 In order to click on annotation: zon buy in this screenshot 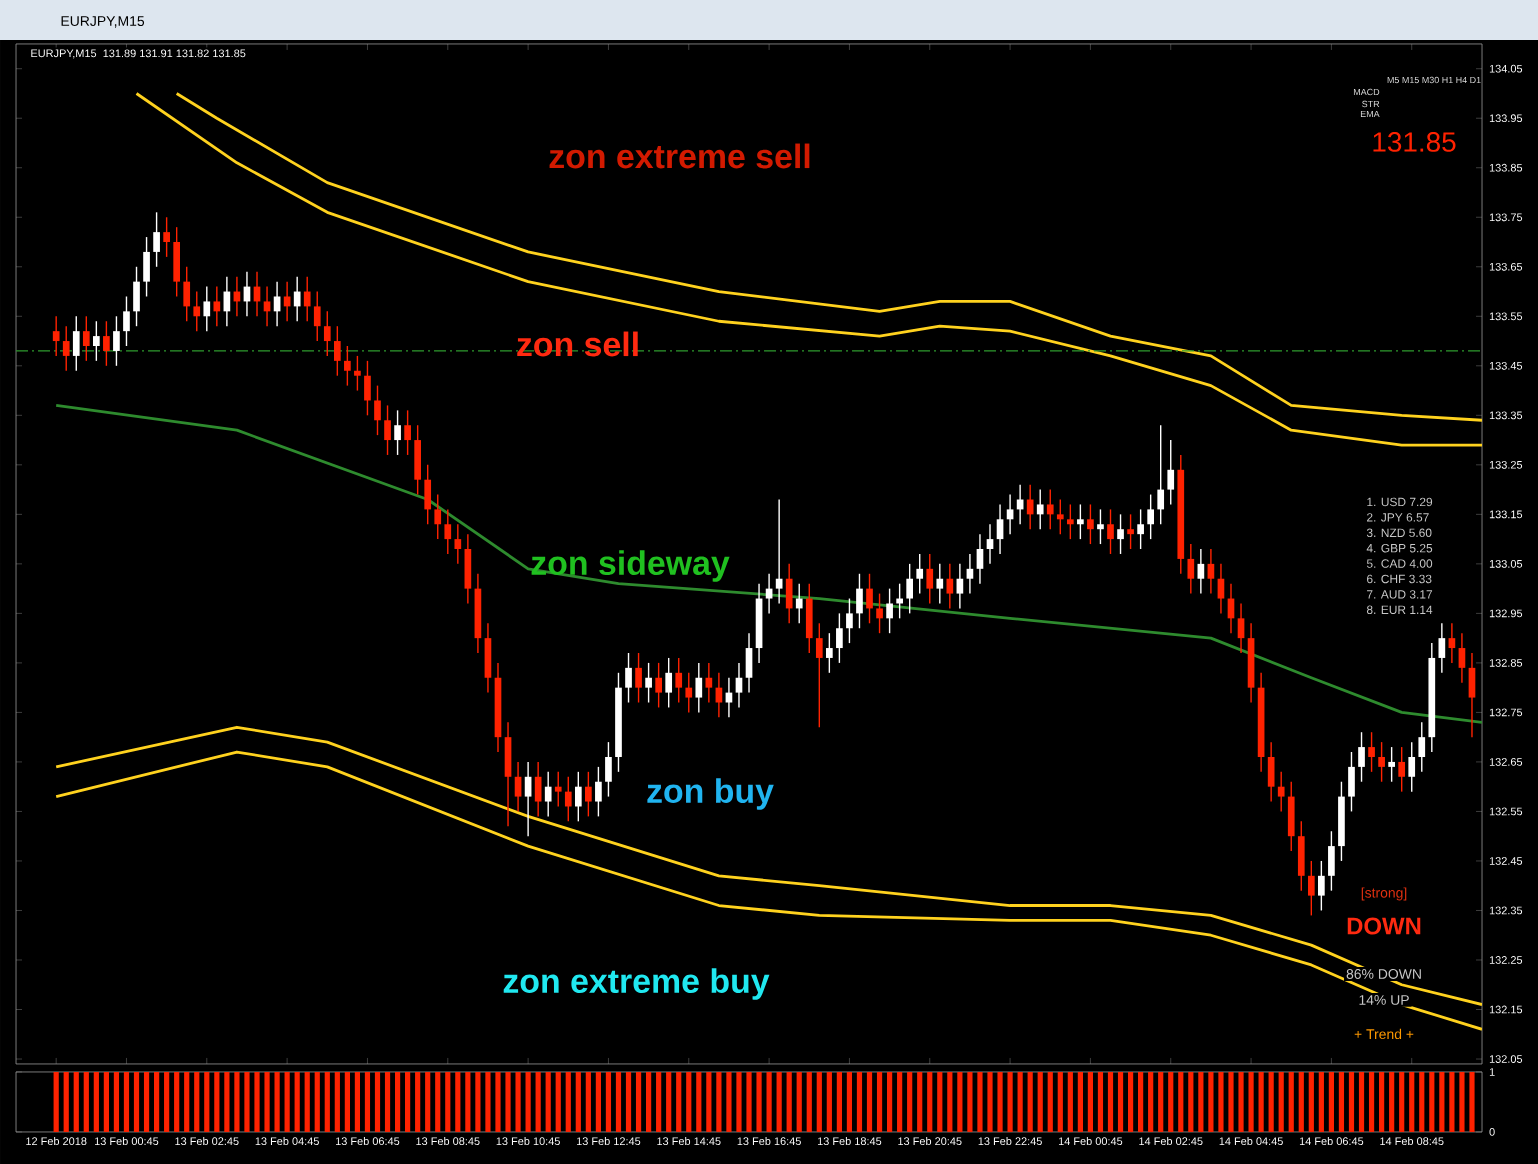, I will do `click(710, 794)`.